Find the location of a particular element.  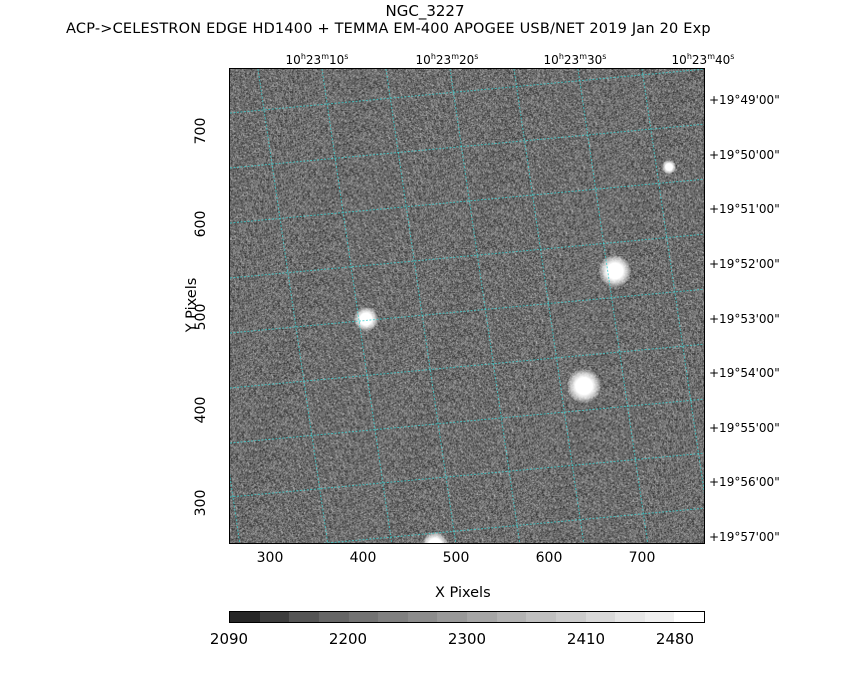

y-tick: 700 is located at coordinates (201, 131).